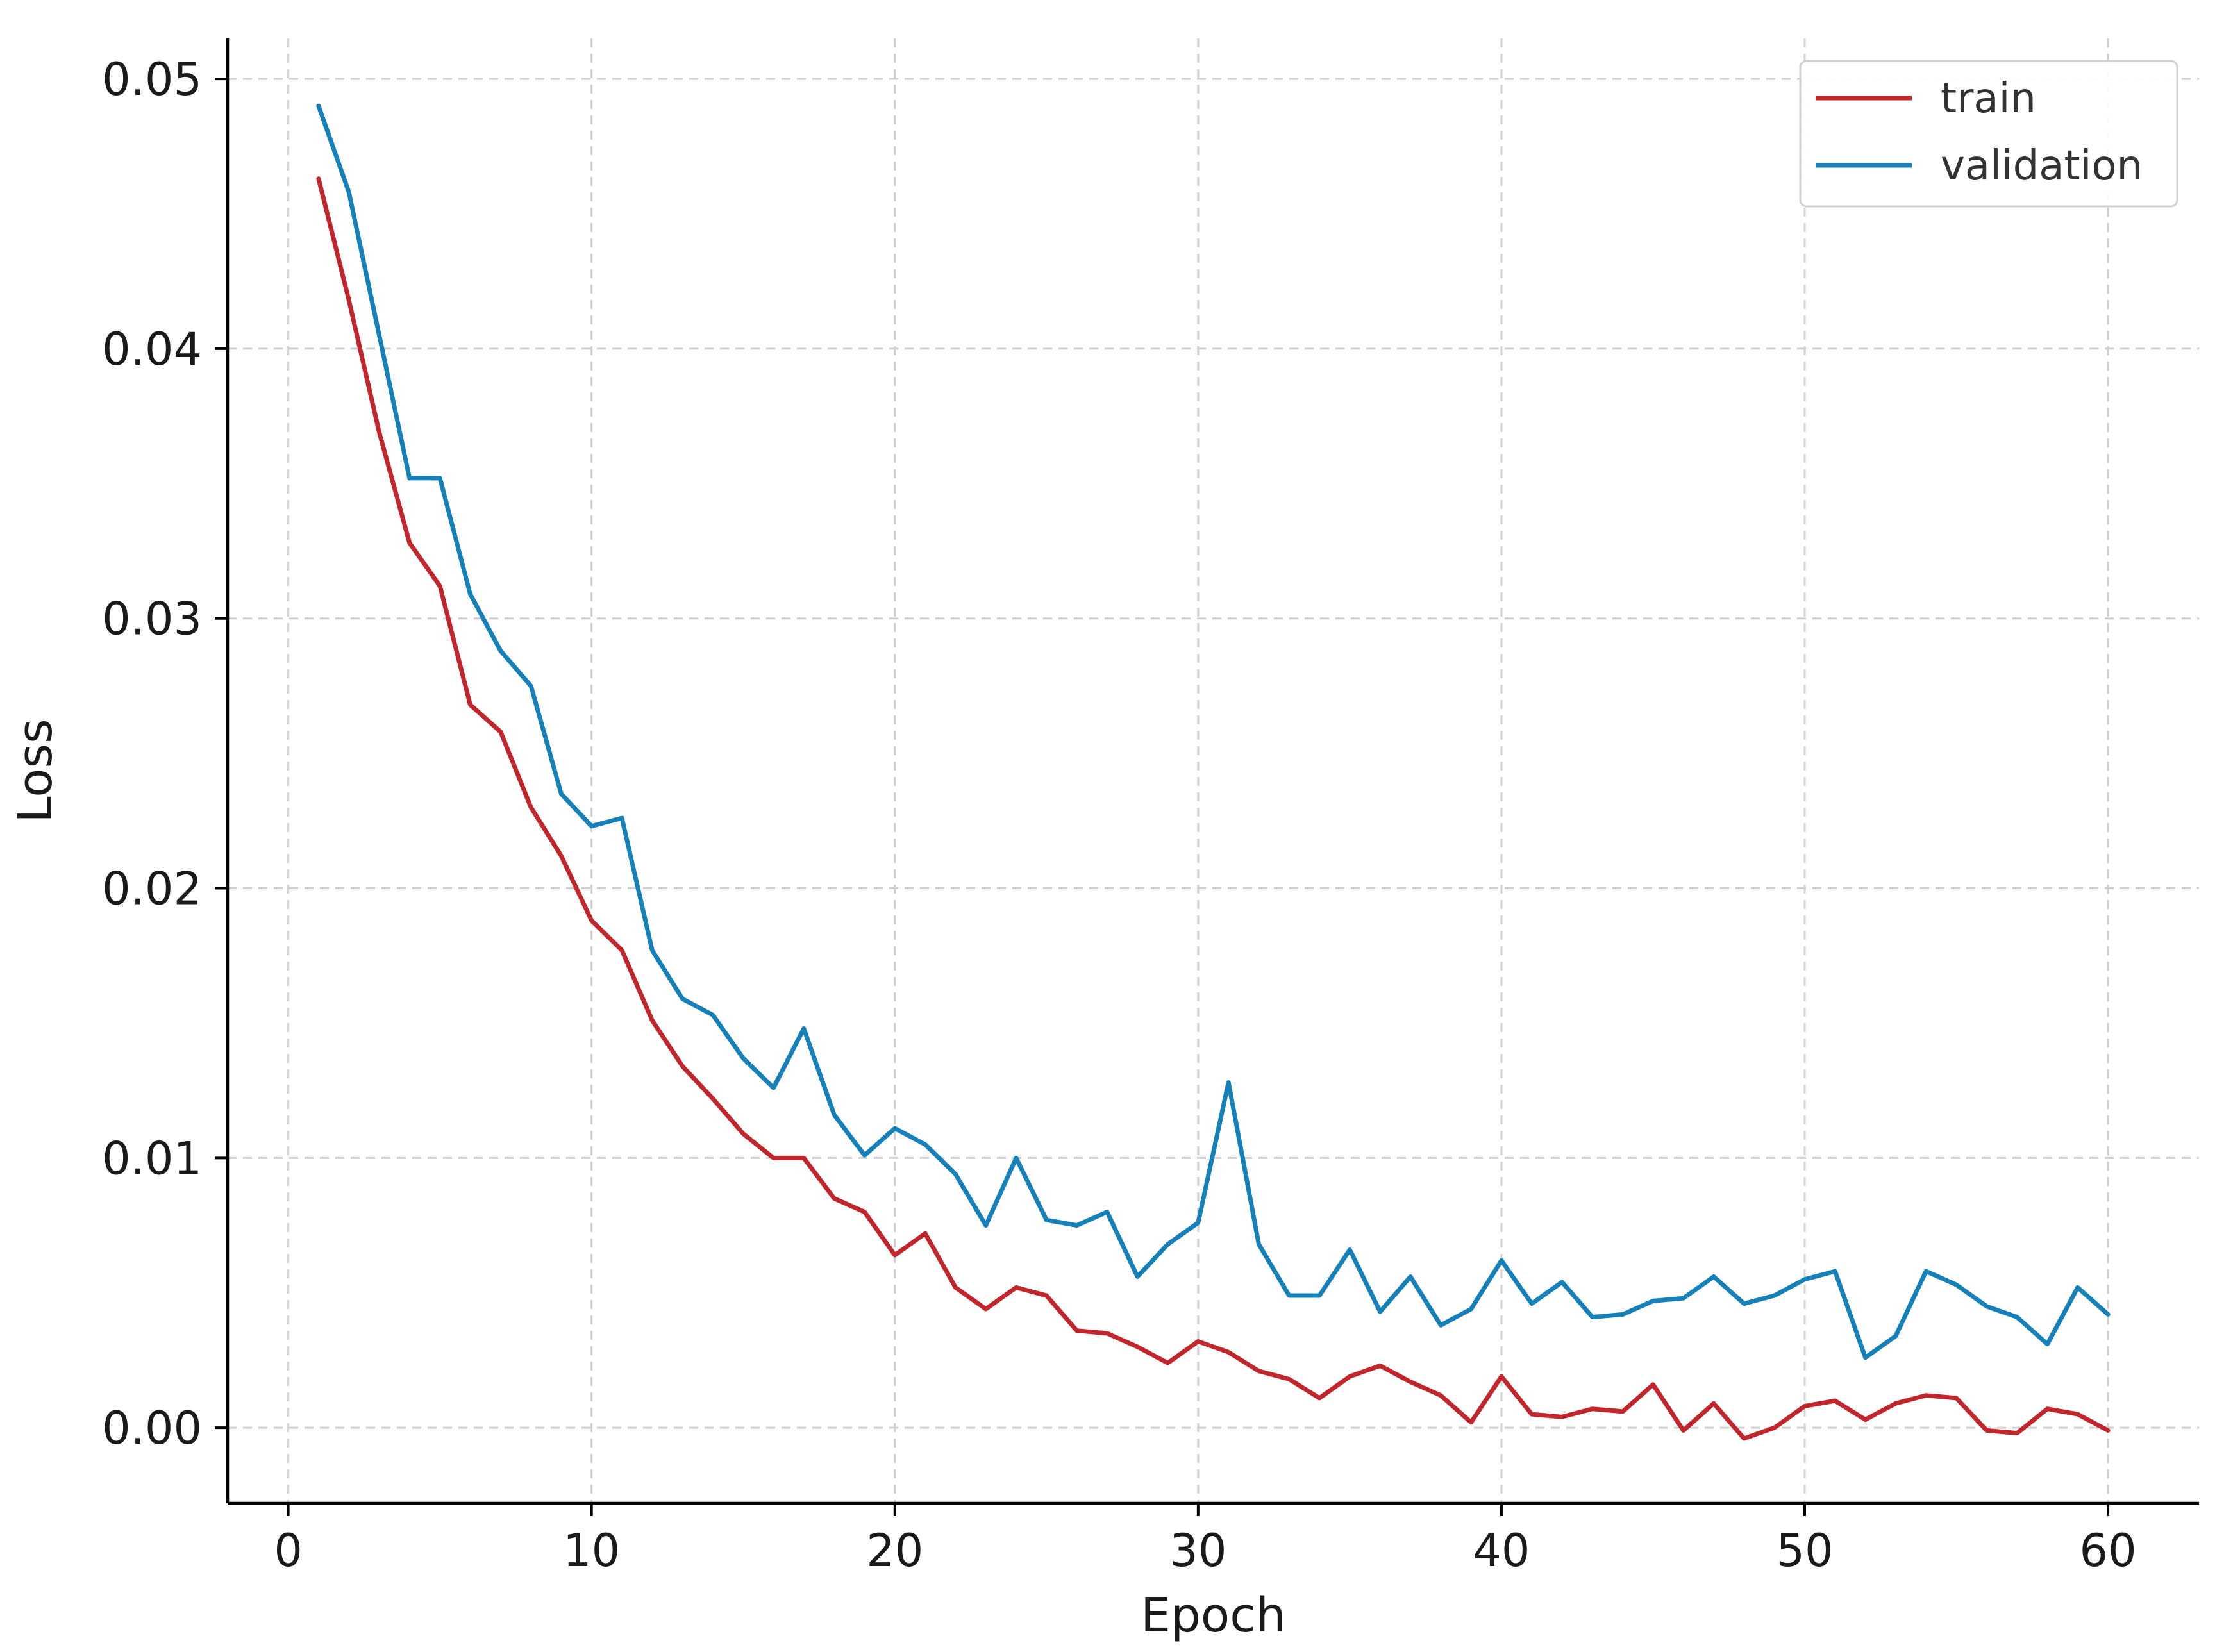 Image resolution: width=2224 pixels, height=1652 pixels. I want to click on x-ticks: 0 10 20 30 40 50 60, so click(1205, 1540).